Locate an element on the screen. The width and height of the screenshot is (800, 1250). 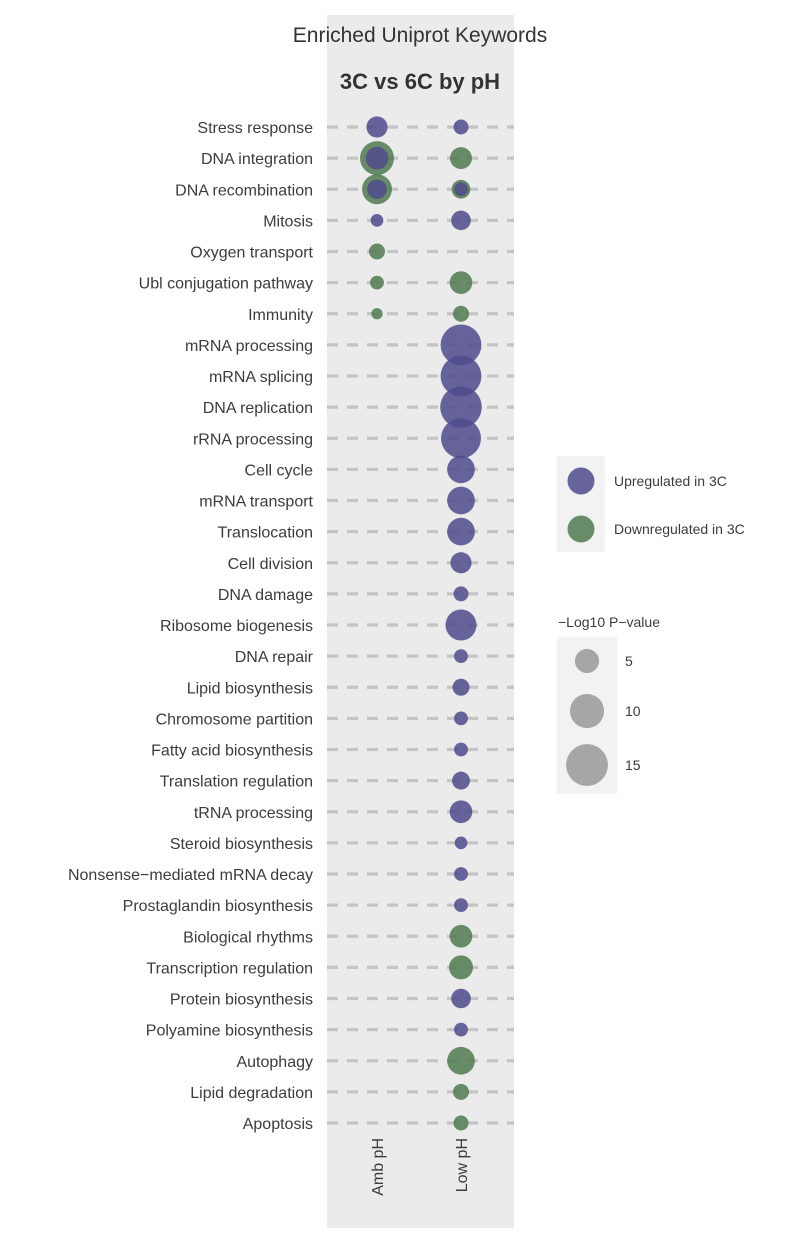
color-legend: Upregulated in 3C Downregulated in 3C is located at coordinates (651, 504).